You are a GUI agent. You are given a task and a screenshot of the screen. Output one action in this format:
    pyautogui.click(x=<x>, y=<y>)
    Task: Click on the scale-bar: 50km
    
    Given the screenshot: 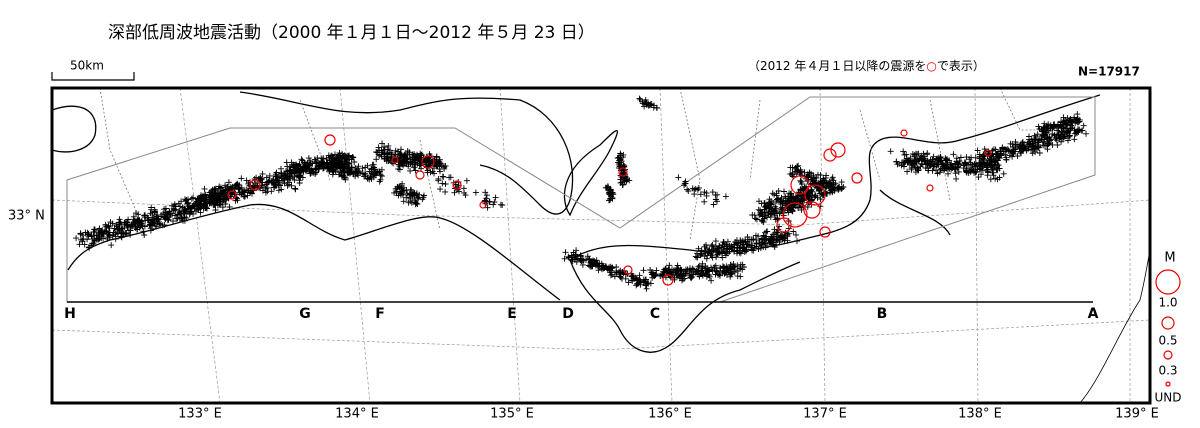 What is the action you would take?
    pyautogui.click(x=93, y=70)
    